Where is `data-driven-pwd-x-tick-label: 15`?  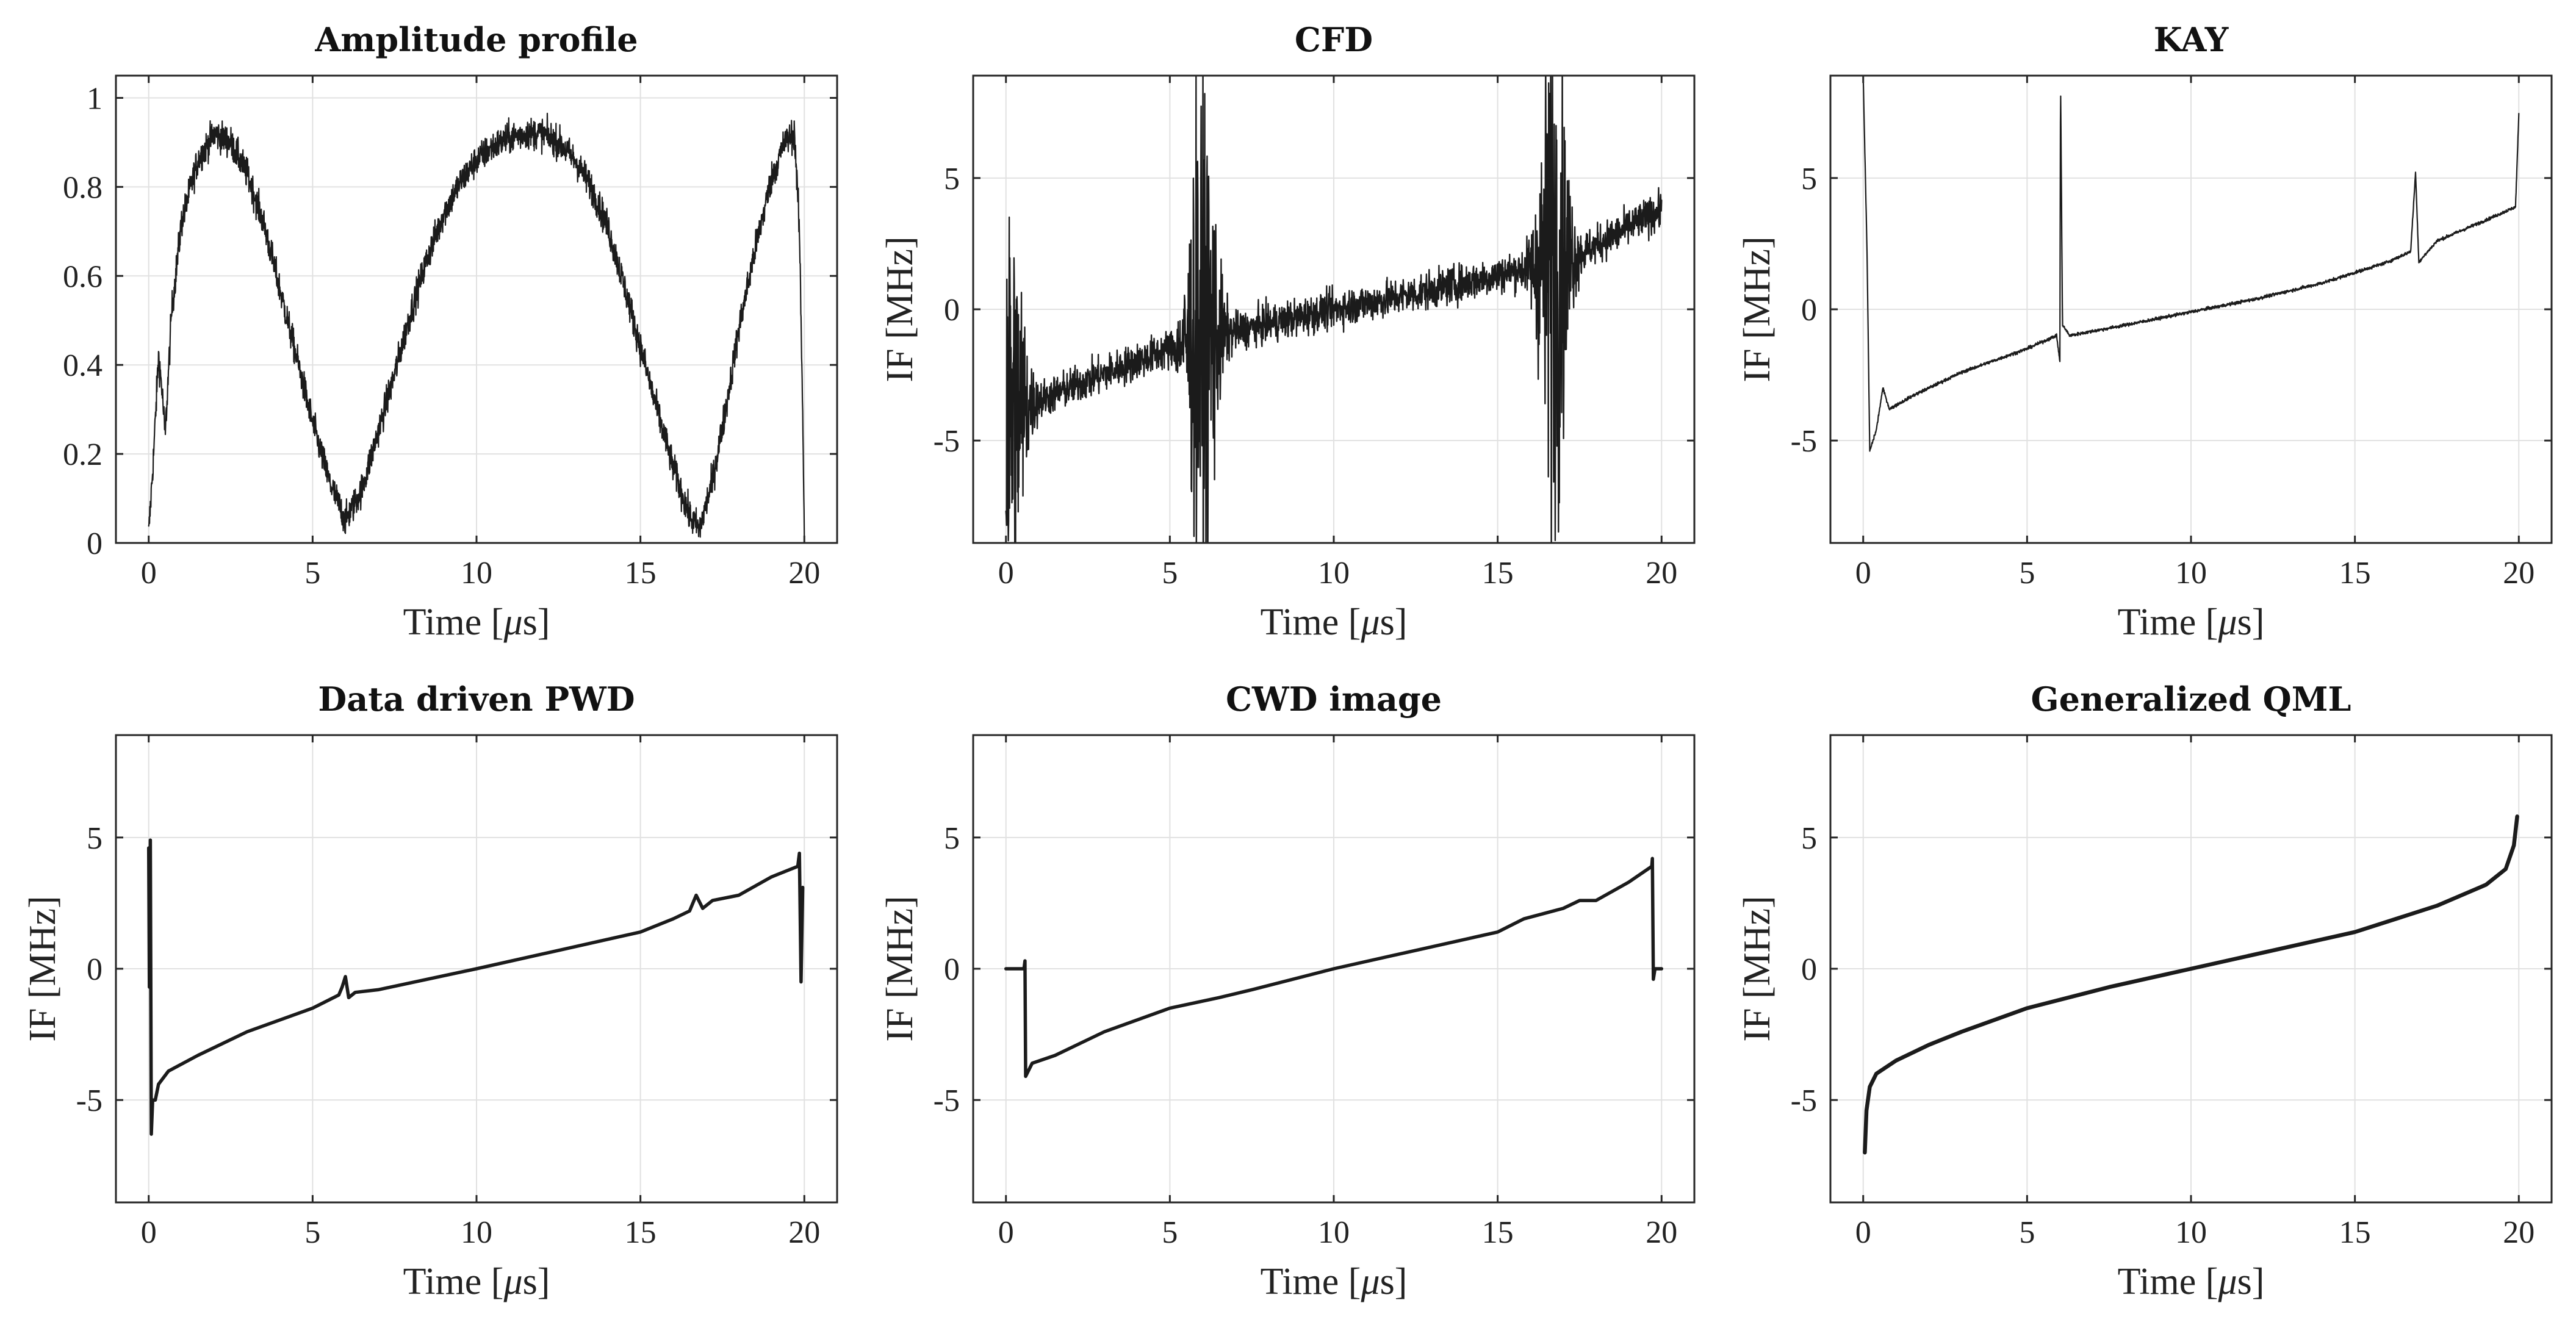 data-driven-pwd-x-tick-label: 15 is located at coordinates (641, 1233).